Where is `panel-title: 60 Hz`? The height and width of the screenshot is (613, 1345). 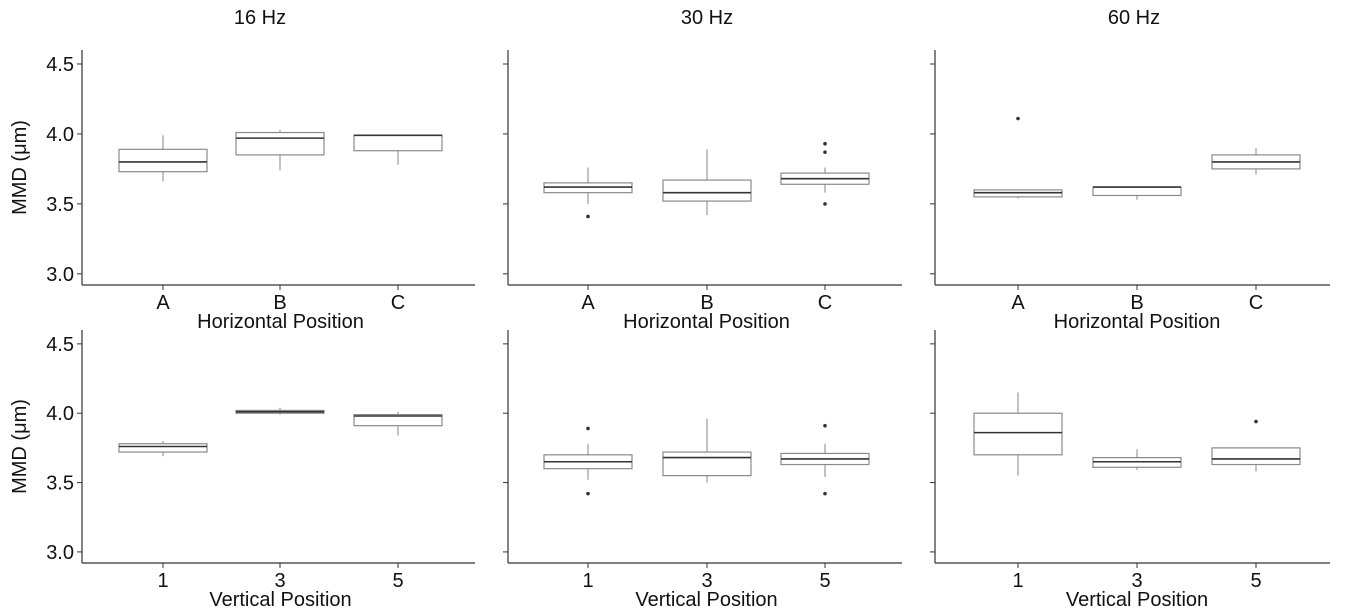
panel-title: 60 Hz is located at coordinates (1134, 18).